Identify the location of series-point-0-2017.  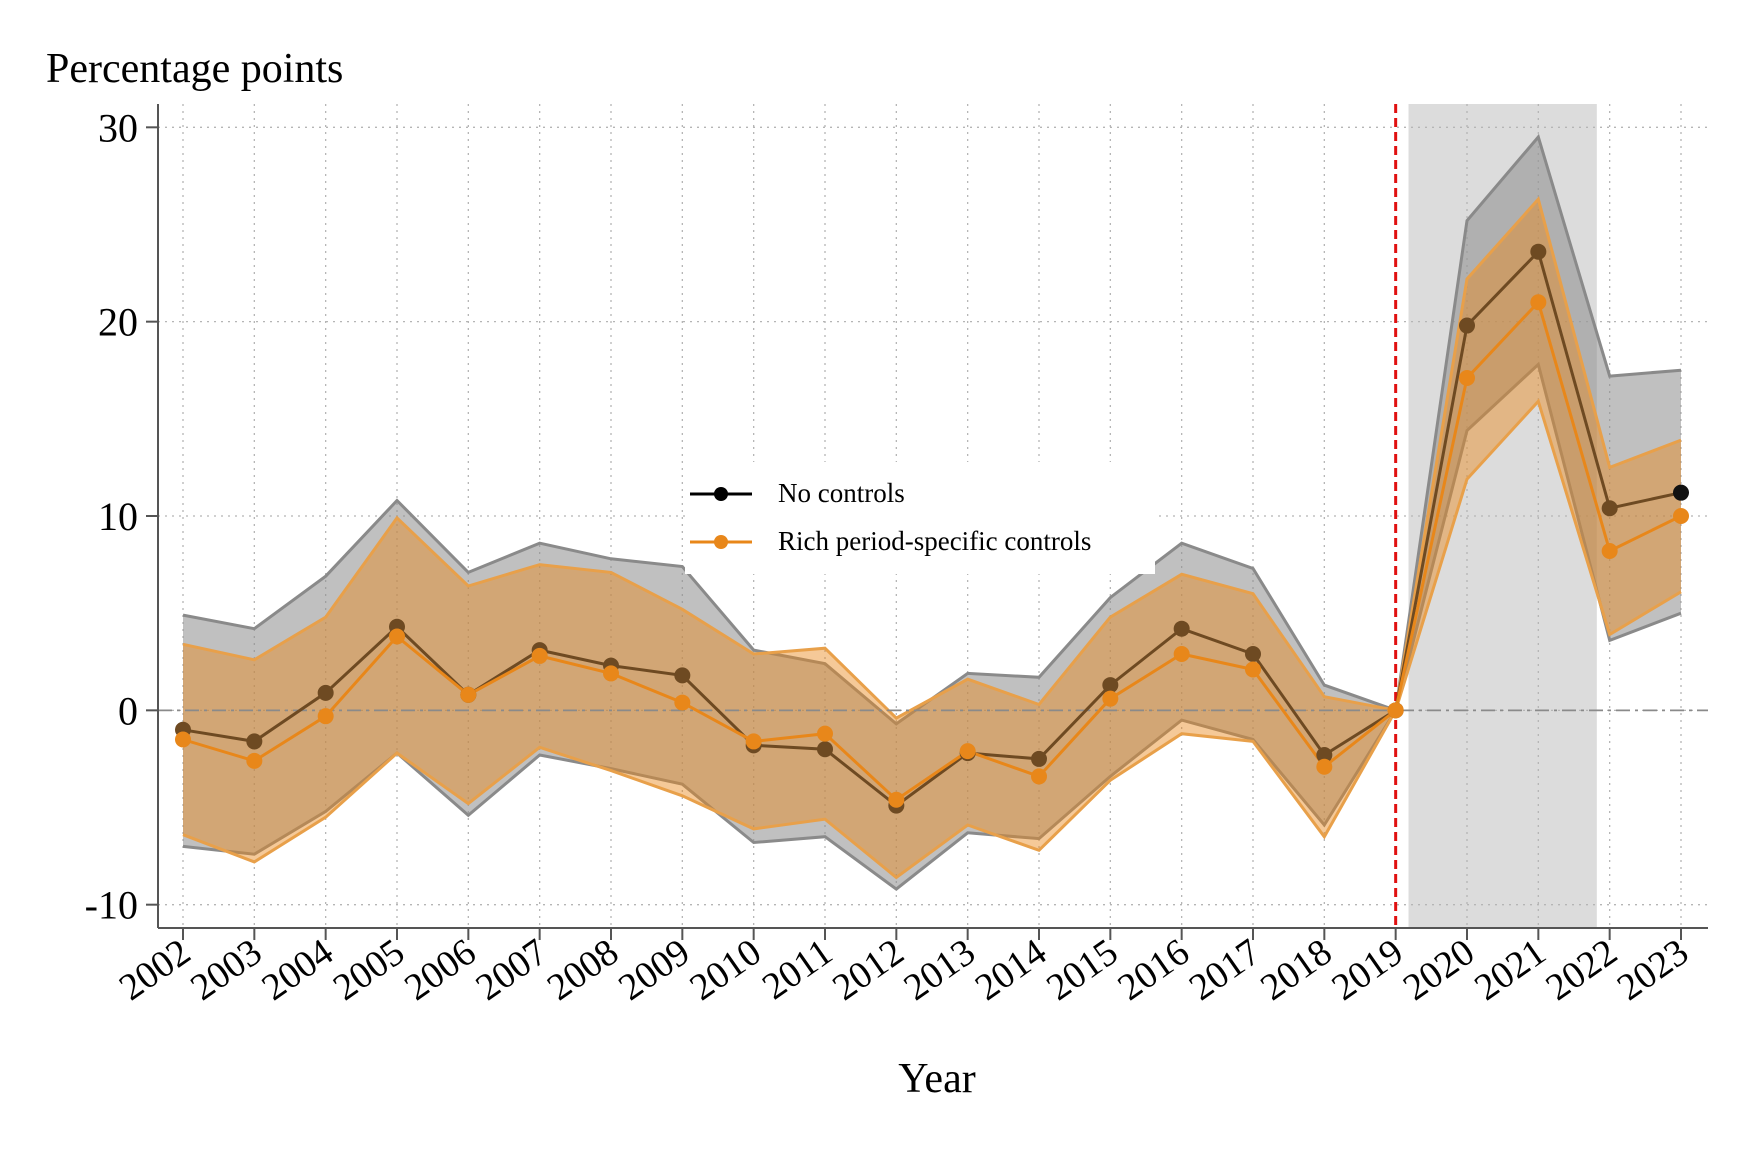
(1253, 653).